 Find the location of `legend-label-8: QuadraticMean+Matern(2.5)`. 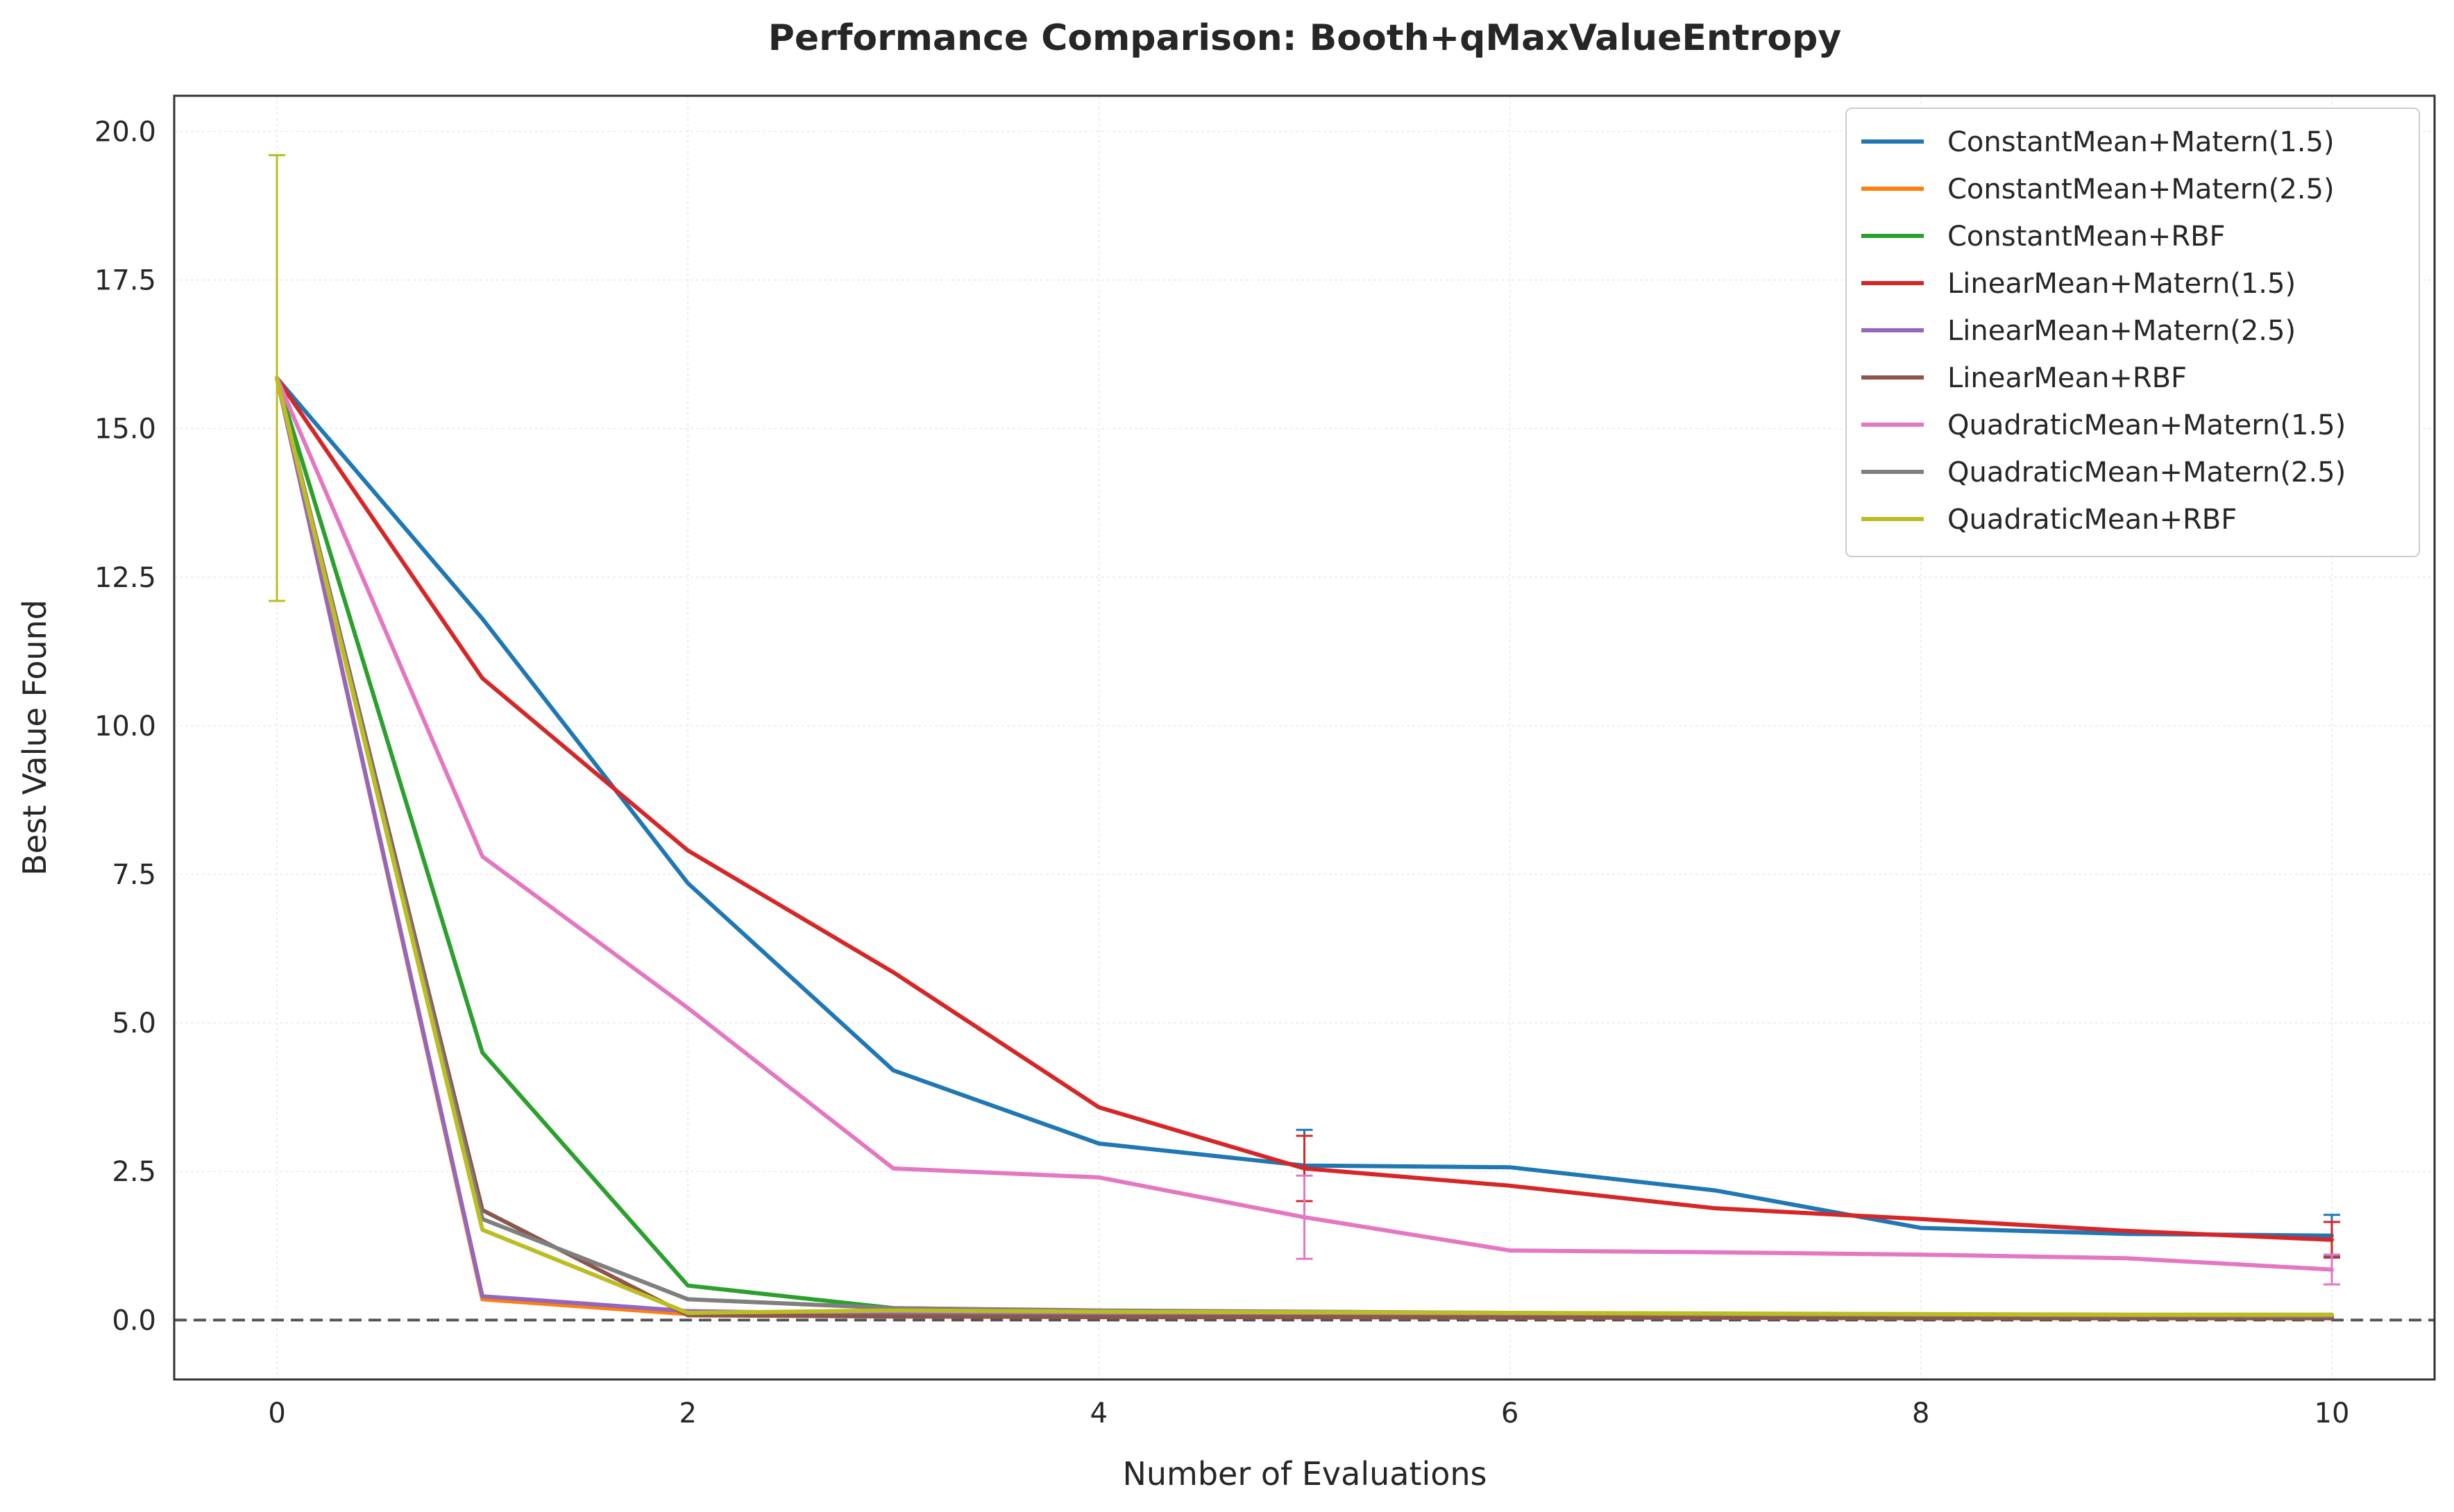

legend-label-8: QuadraticMean+Matern(2.5) is located at coordinates (2146, 473).